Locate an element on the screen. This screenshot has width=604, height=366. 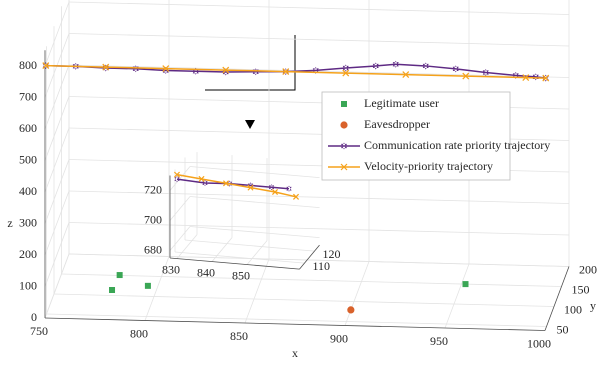
z-tick-label: 800 is located at coordinates (28, 65).